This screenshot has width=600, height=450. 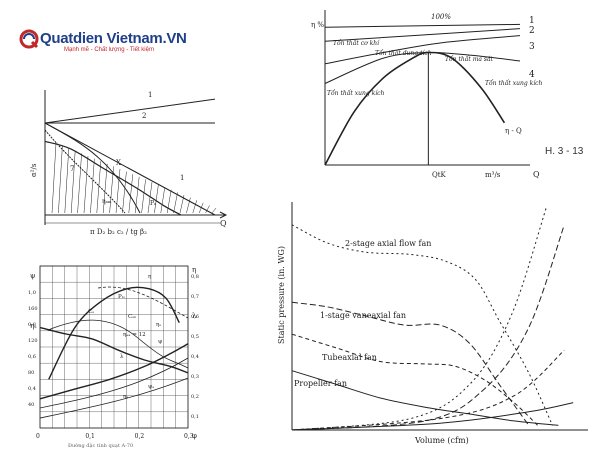 What do you see at coordinates (320, 383) in the screenshot?
I see `series-label: Propeller fan` at bounding box center [320, 383].